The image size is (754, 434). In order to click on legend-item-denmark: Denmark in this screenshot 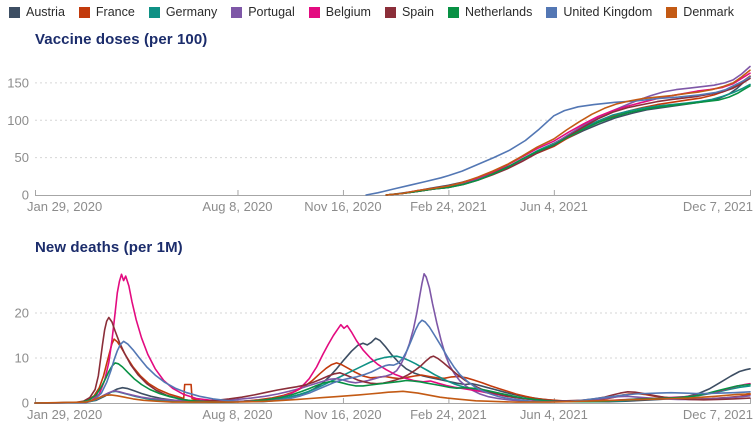, I will do `click(700, 12)`.